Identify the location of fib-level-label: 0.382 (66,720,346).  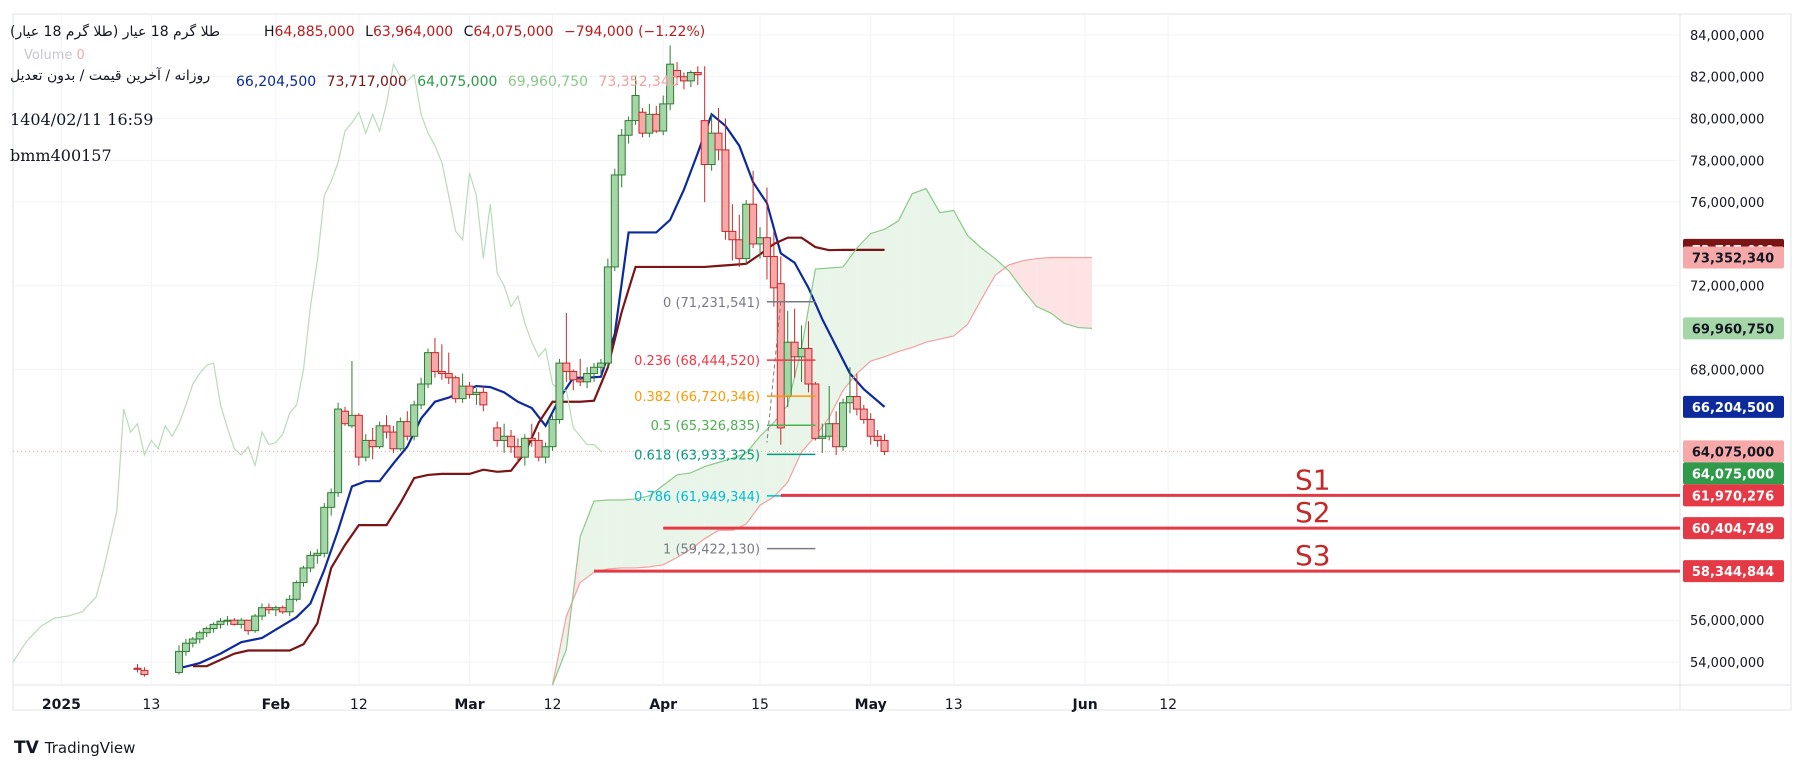
(697, 397).